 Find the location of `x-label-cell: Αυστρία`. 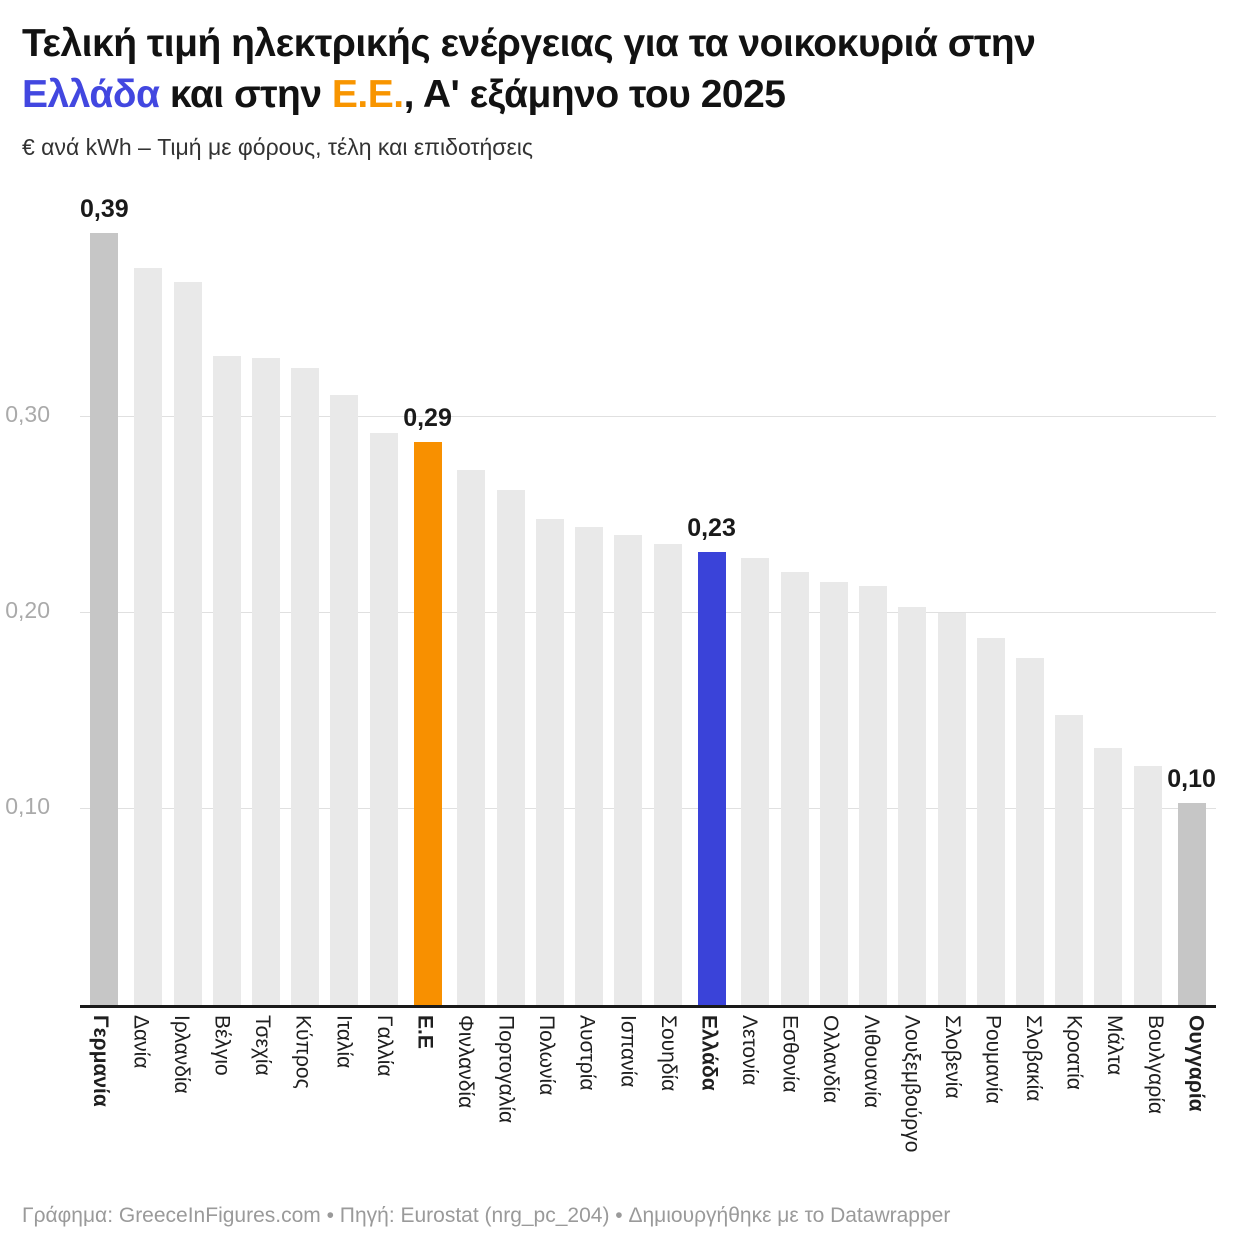

x-label-cell: Αυστρία is located at coordinates (587, 1107).